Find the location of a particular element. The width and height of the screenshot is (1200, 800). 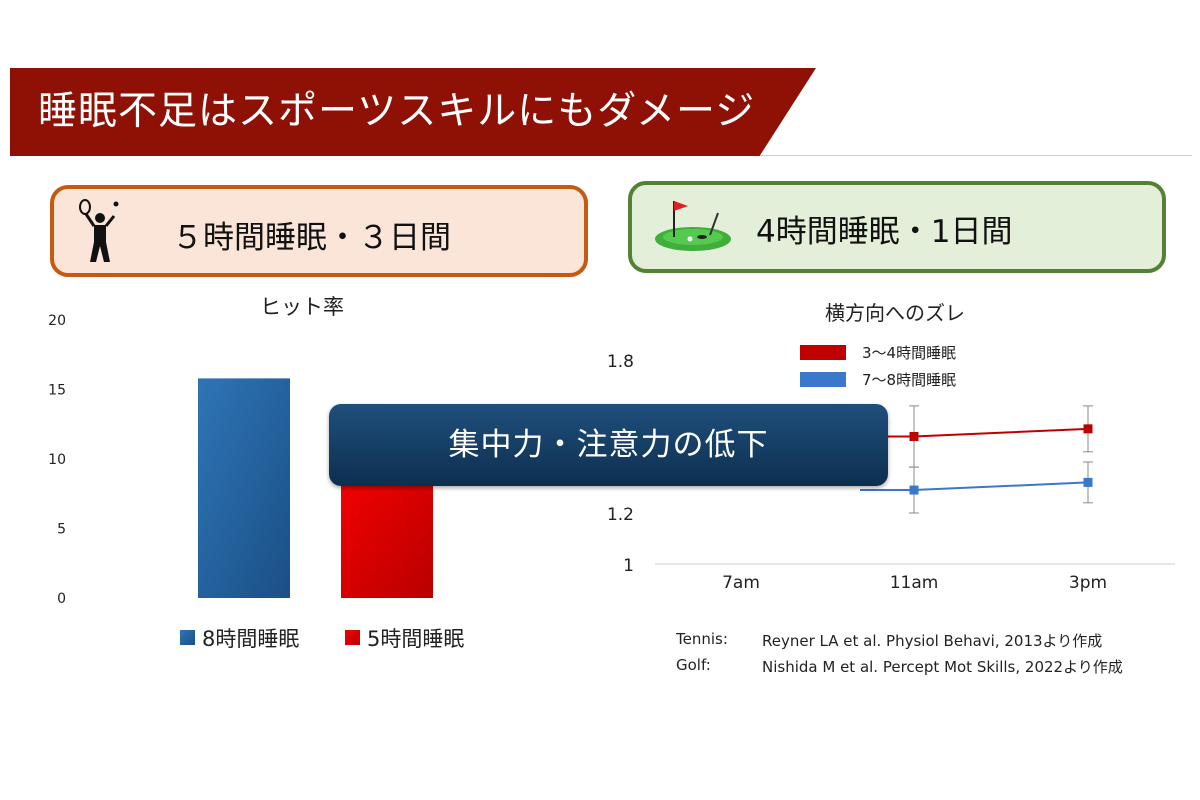

concentration-banner: 集中力・注意力の低下 is located at coordinates (608, 445).